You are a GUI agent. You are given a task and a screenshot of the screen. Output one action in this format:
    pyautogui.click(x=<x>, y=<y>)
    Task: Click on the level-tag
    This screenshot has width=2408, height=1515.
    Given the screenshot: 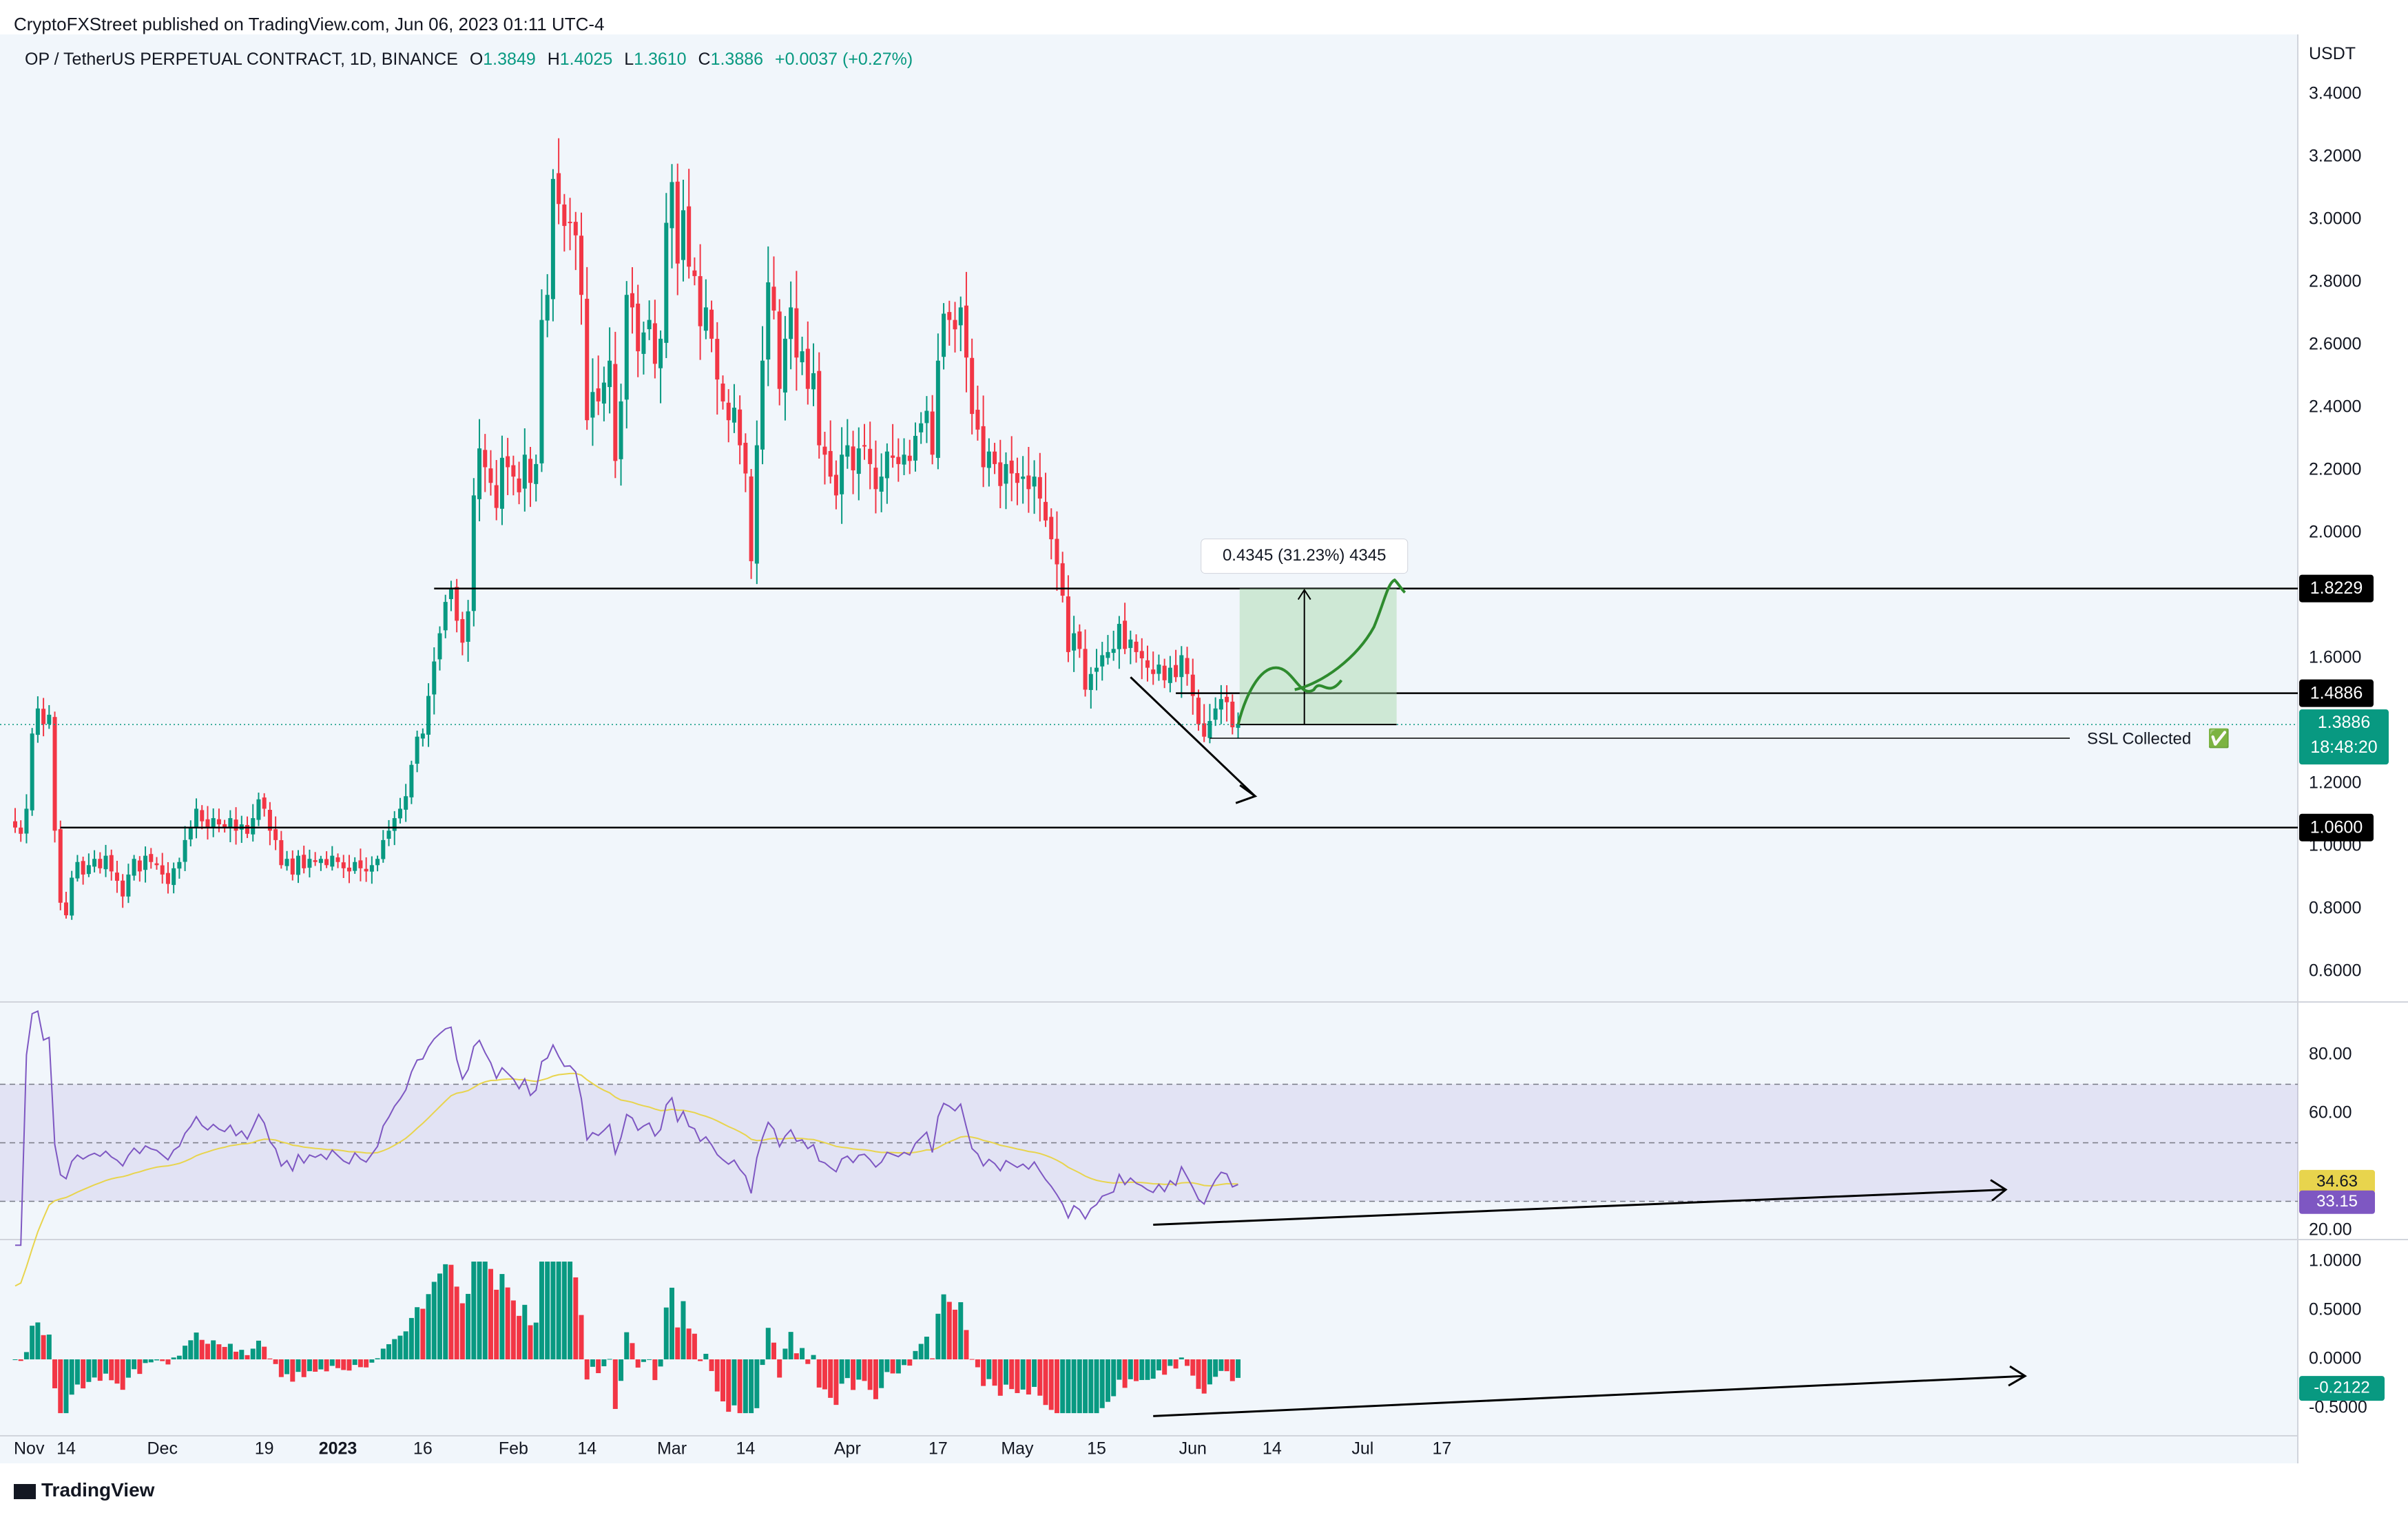 What is the action you would take?
    pyautogui.click(x=2336, y=827)
    